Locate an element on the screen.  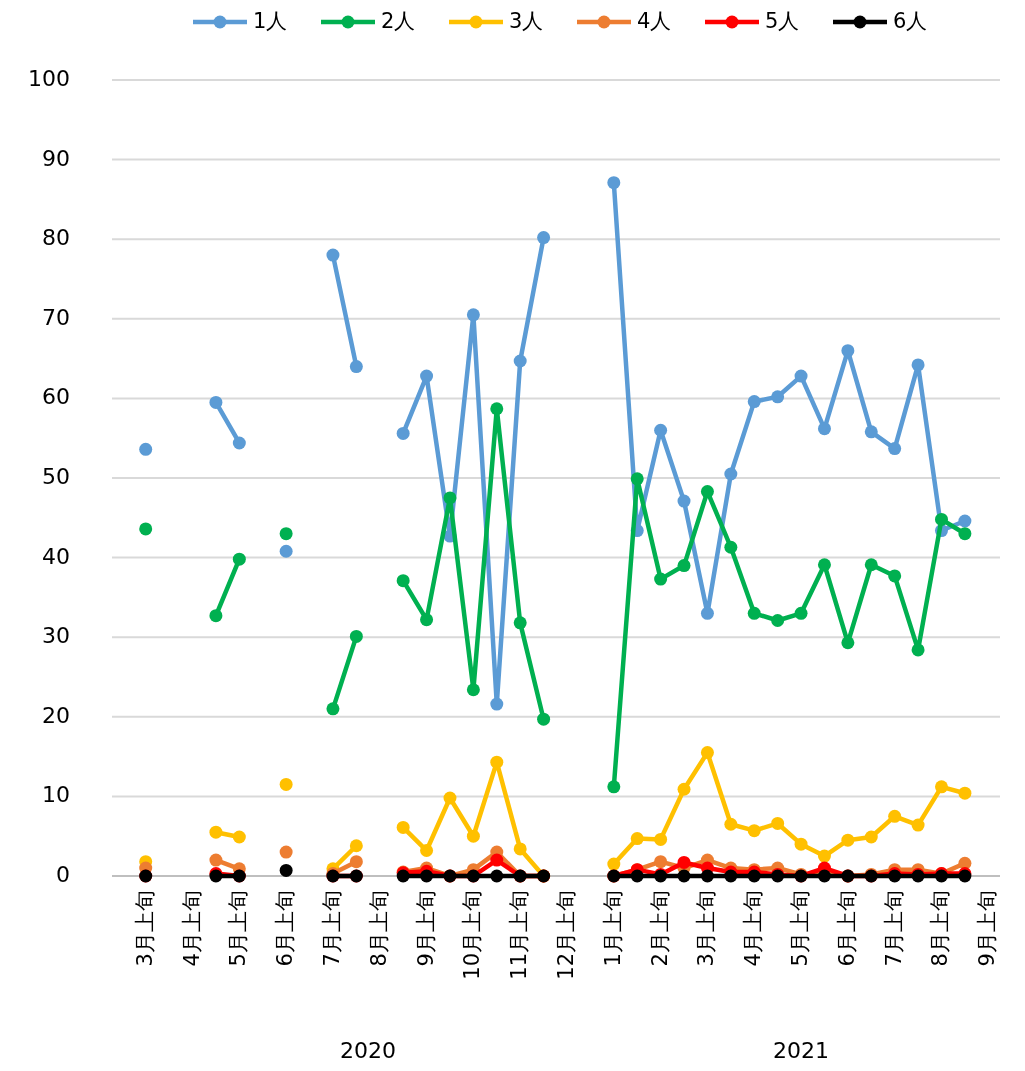
y-tick-label: 20 is located at coordinates (56, 715).